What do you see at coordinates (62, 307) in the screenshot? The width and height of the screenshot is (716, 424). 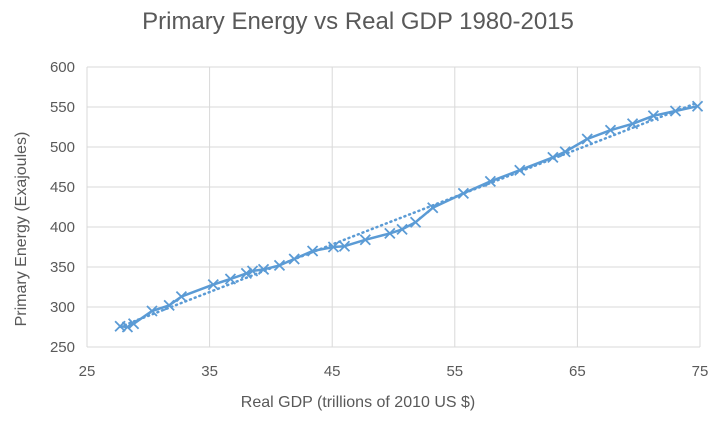 I see `y-tick-label: 300` at bounding box center [62, 307].